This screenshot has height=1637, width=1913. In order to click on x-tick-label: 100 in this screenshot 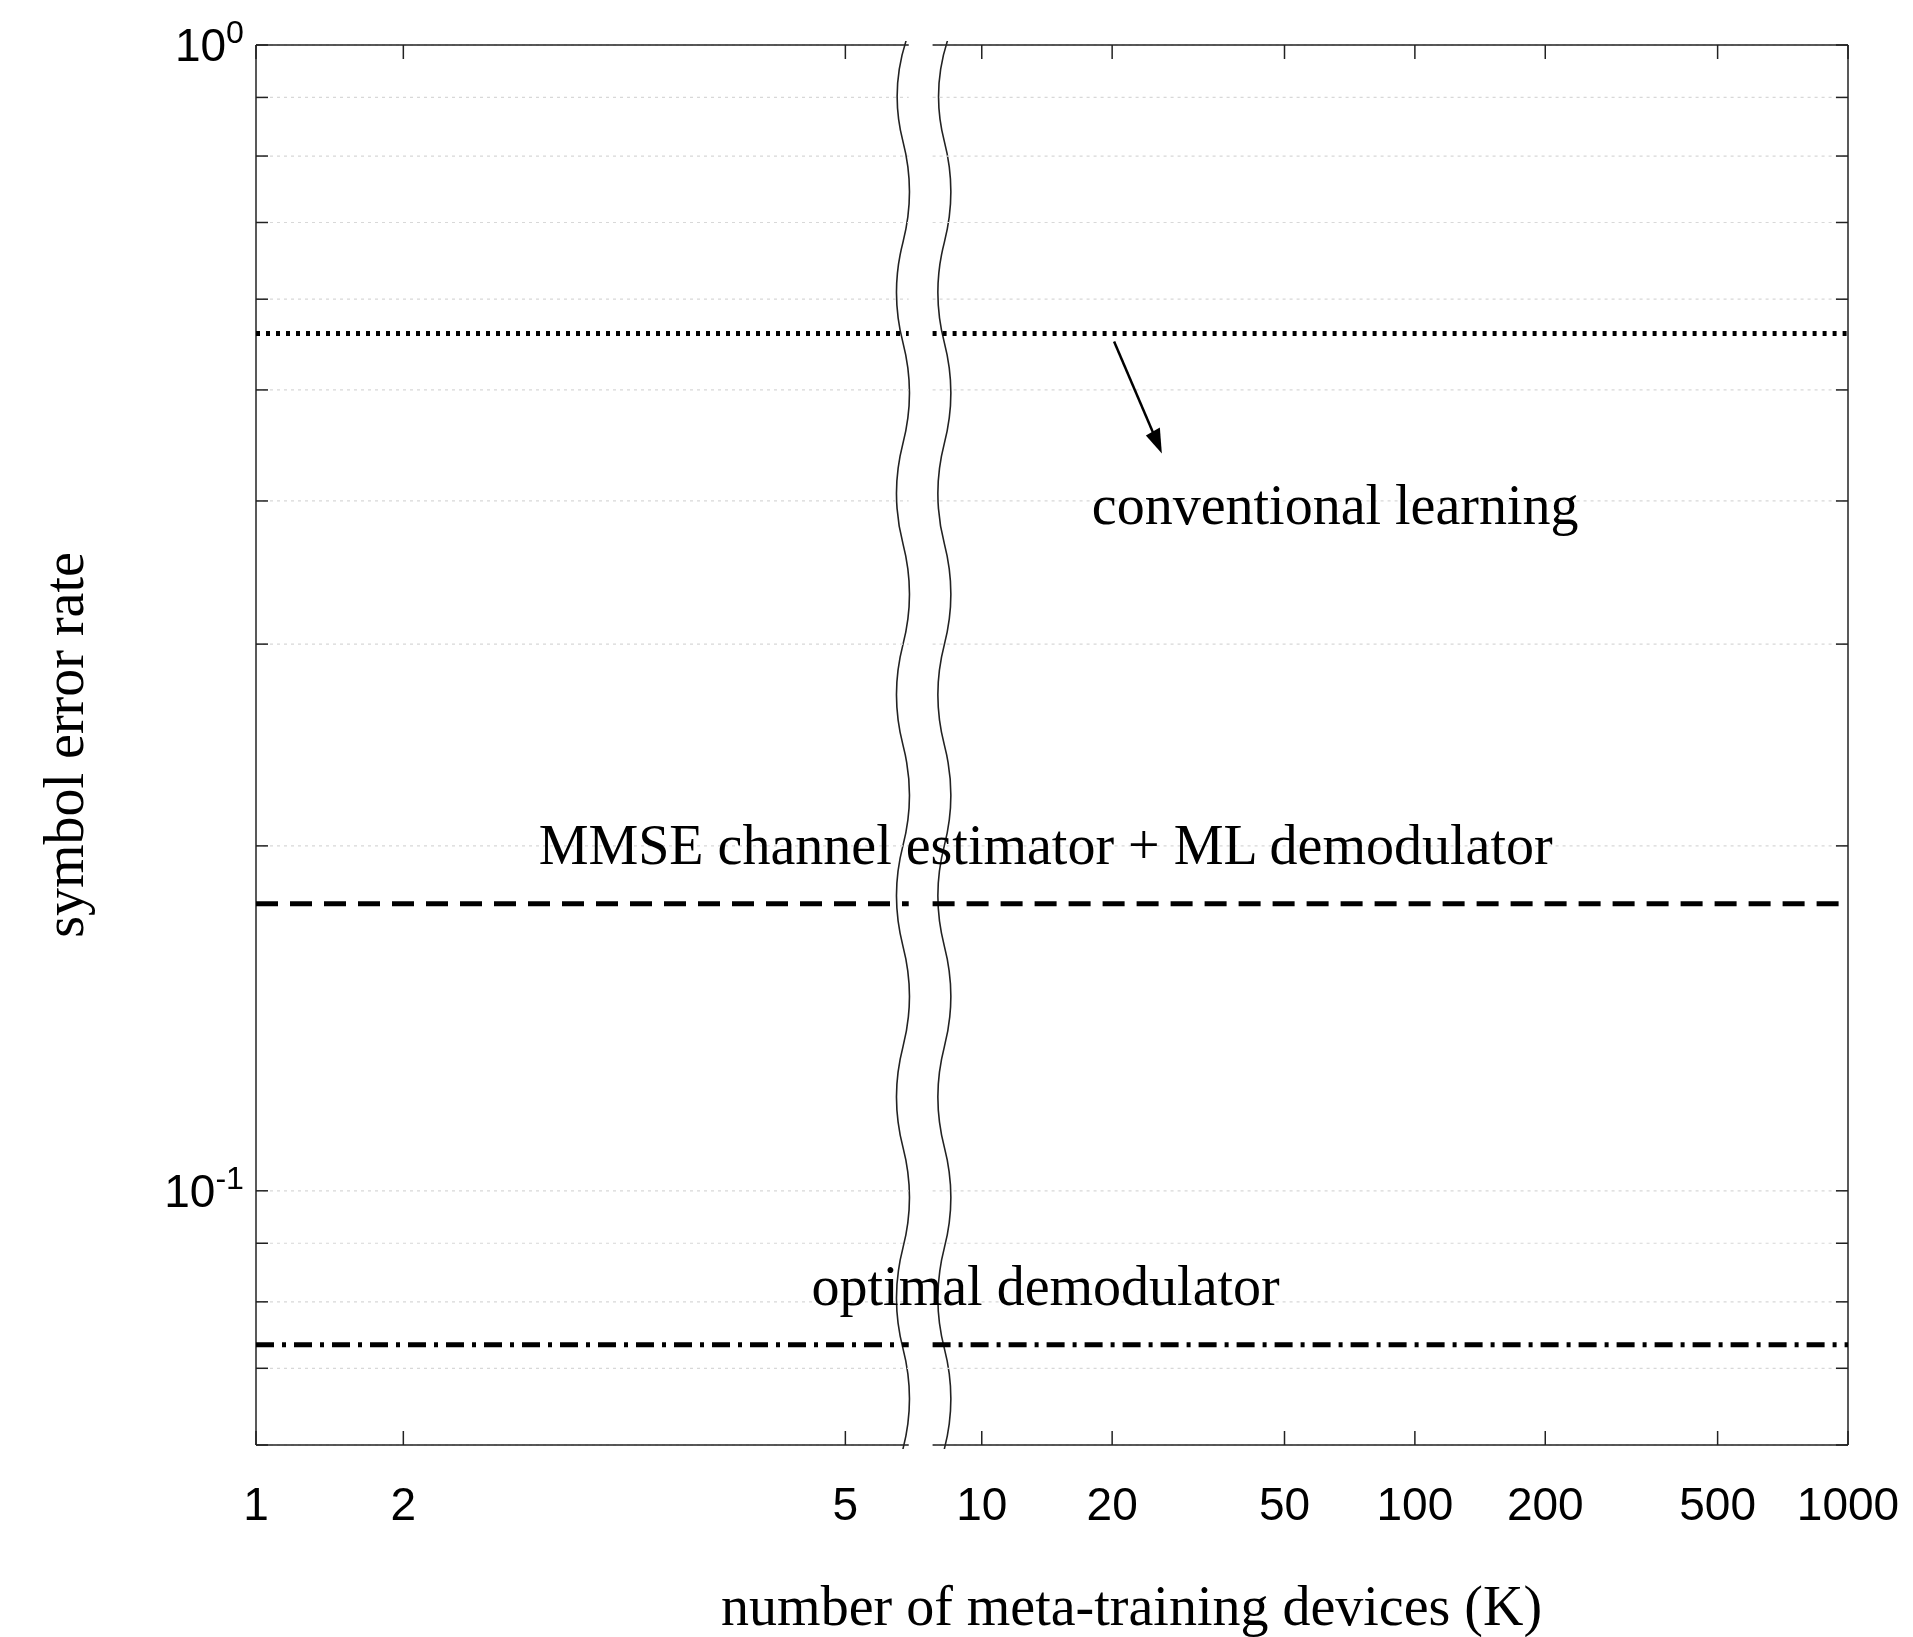, I will do `click(1415, 1504)`.